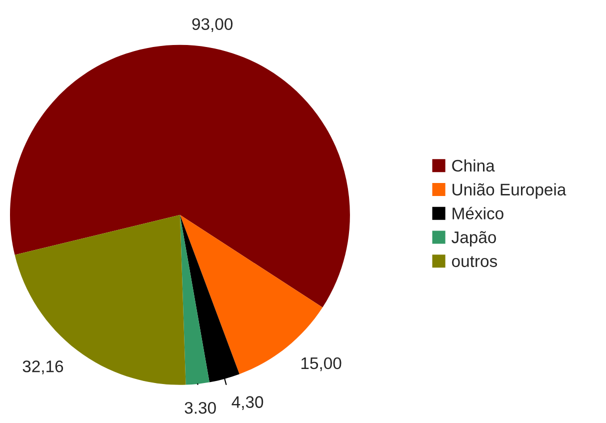  Describe the element at coordinates (474, 239) in the screenshot. I see `legend-label: Japão` at that location.